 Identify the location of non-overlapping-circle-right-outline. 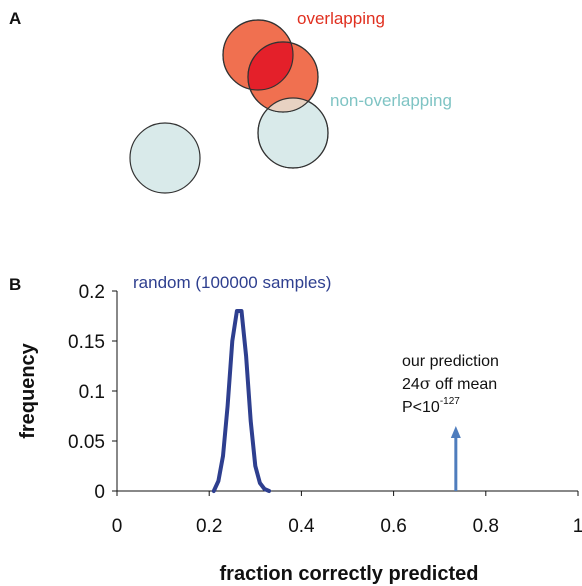
(293, 133).